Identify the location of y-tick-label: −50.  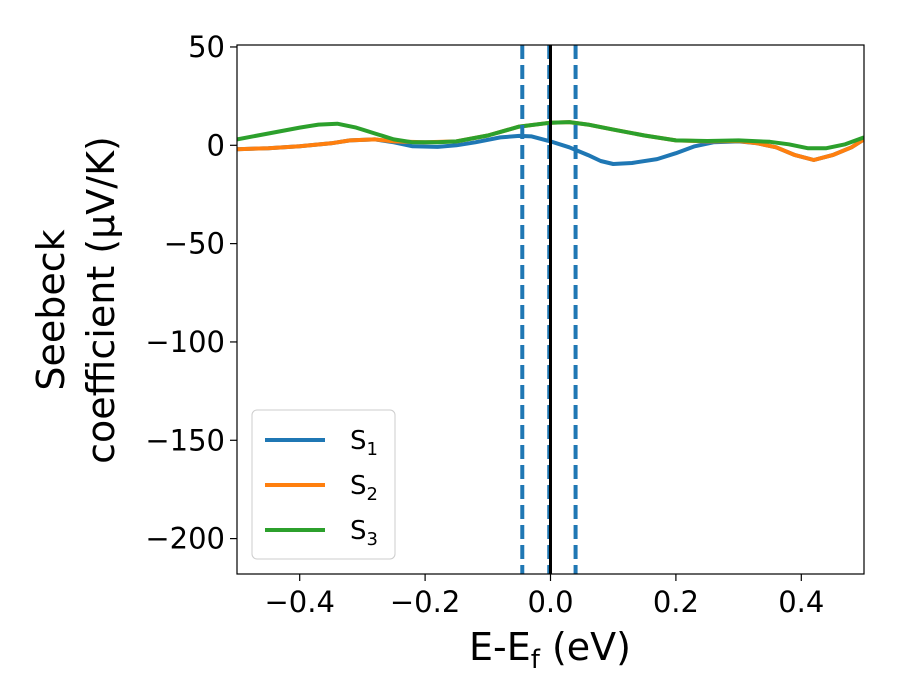
(194, 244).